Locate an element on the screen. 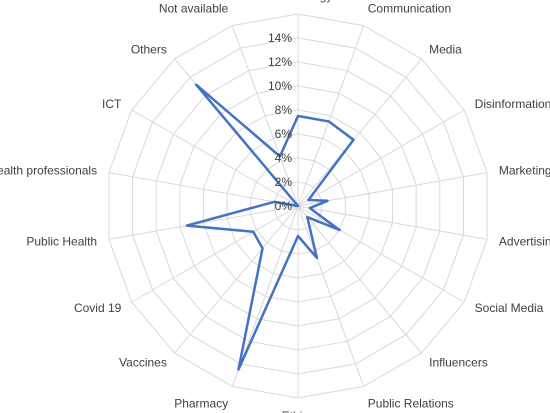  category-label: Ethics is located at coordinates (298, 411).